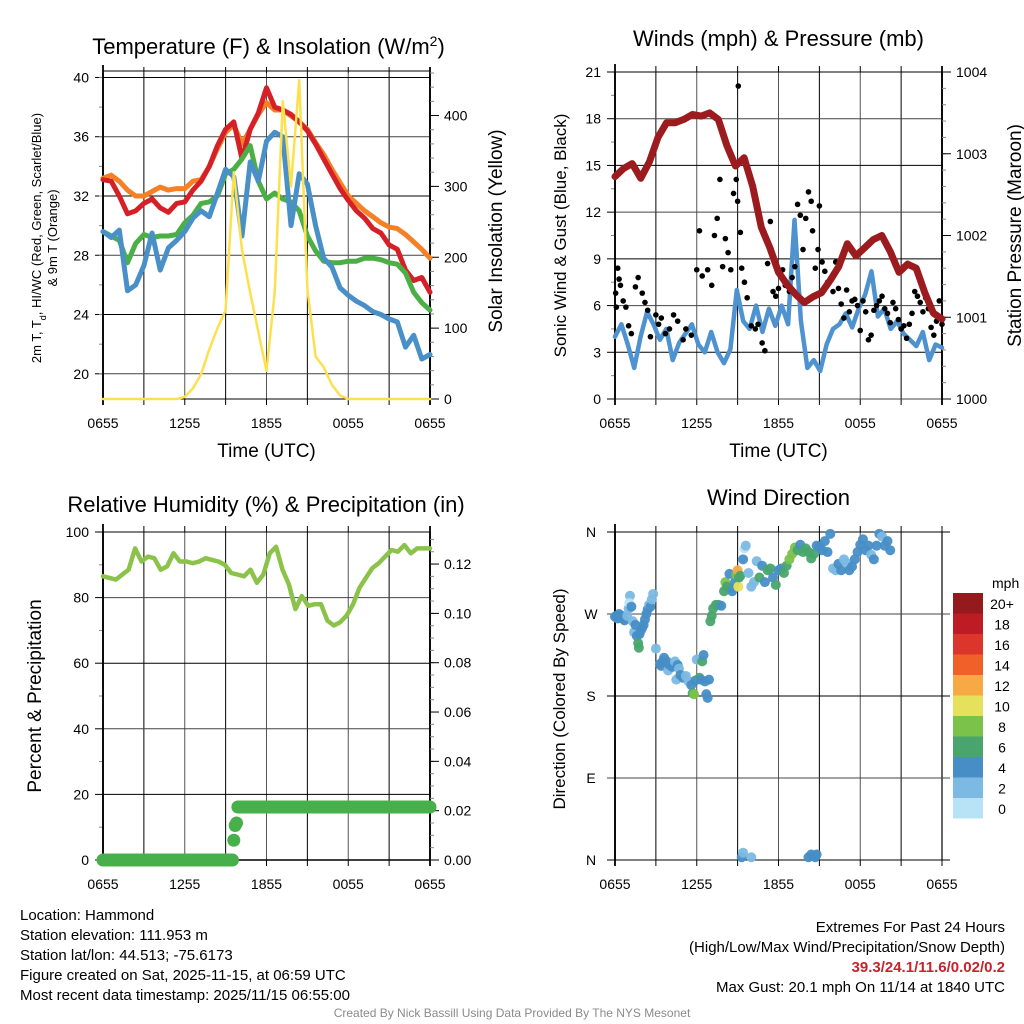 This screenshot has height=1024, width=1024. I want to click on x-tick-label: 0055, so click(348, 423).